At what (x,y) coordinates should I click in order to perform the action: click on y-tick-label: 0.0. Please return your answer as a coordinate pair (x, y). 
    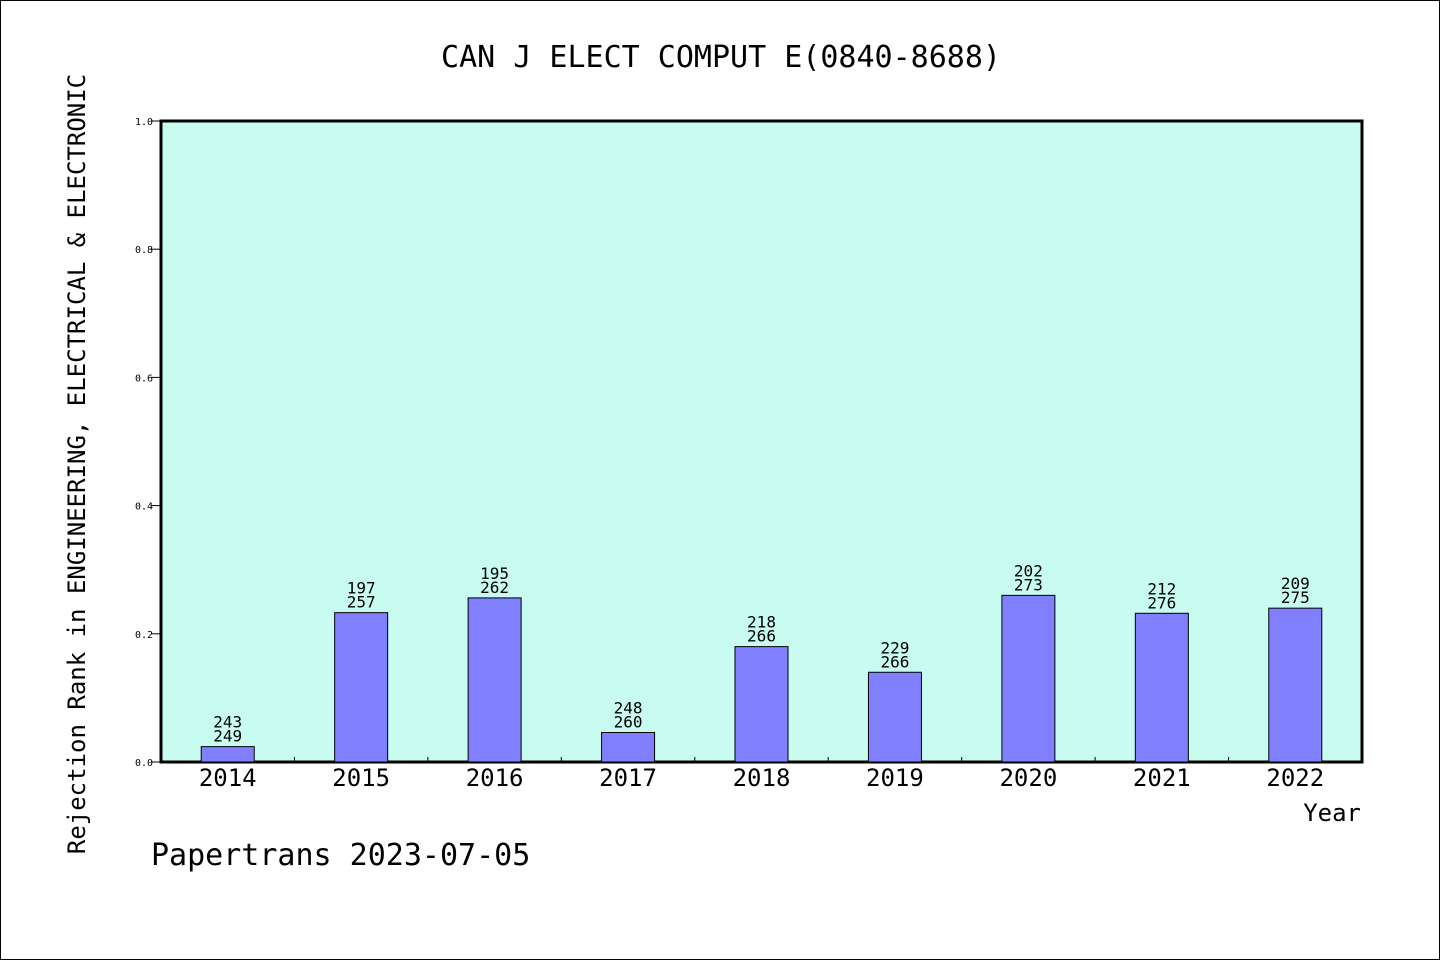
    Looking at the image, I should click on (144, 763).